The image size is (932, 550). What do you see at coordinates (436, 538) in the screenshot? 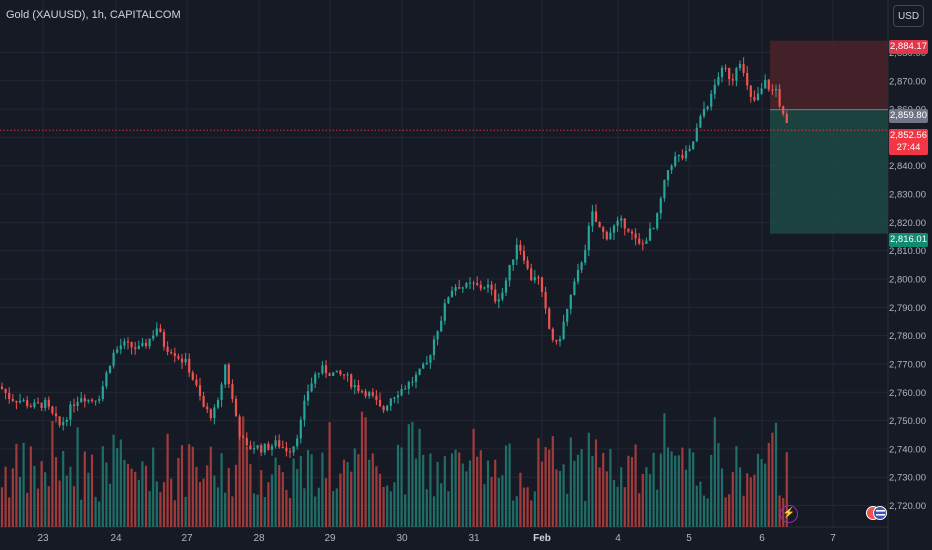
I see `x-axis: 23 24 27 28 29 30 31 Feb 4 5 6 7` at bounding box center [436, 538].